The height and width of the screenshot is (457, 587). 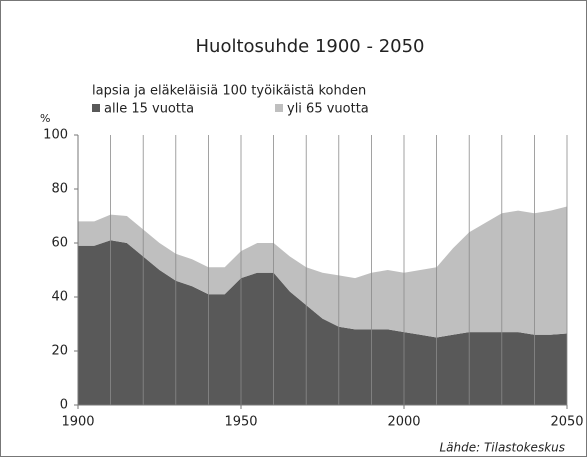 What do you see at coordinates (328, 109) in the screenshot?
I see `legend-label: yli 65 vuotta` at bounding box center [328, 109].